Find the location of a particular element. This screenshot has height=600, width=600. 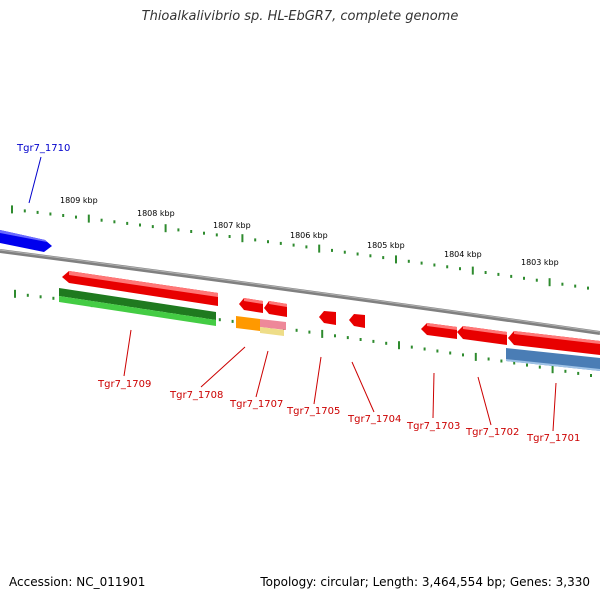

gene-label-red: Tgr7_1708 is located at coordinates (196, 395).